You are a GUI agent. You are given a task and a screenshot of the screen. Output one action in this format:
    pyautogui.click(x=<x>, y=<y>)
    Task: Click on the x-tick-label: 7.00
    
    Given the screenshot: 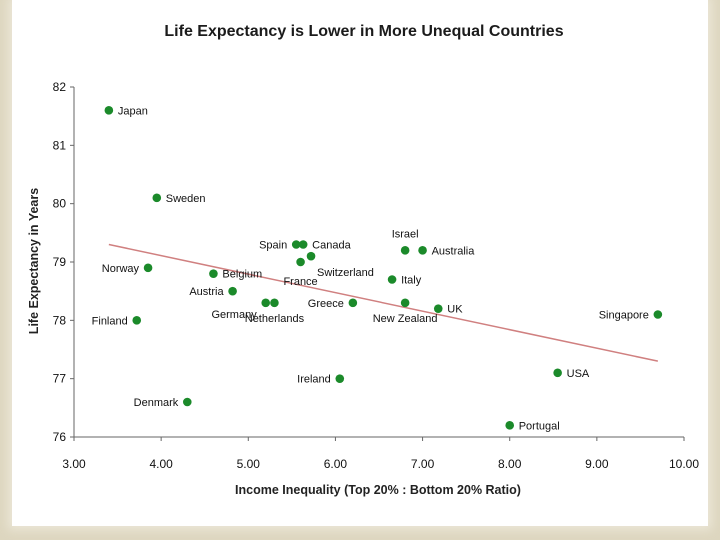 What is the action you would take?
    pyautogui.click(x=423, y=464)
    